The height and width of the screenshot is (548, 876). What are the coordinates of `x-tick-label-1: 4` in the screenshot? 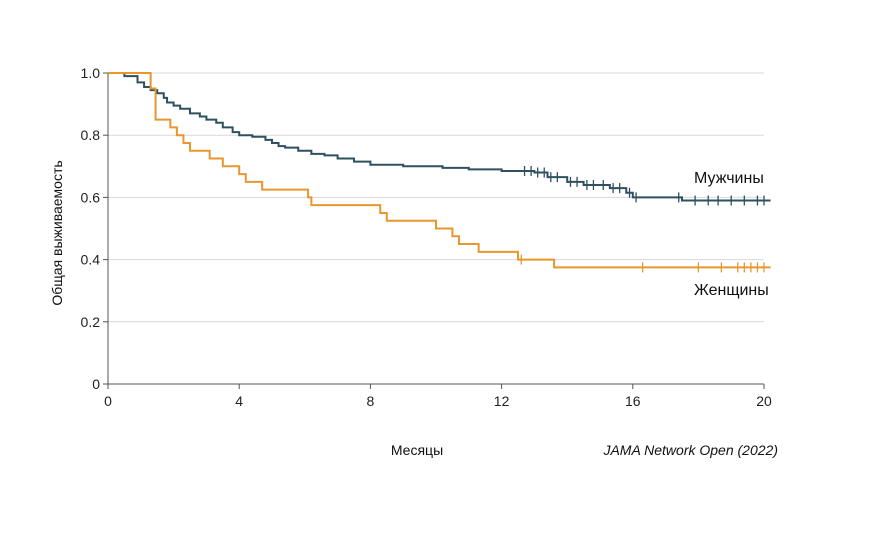 It's located at (239, 401).